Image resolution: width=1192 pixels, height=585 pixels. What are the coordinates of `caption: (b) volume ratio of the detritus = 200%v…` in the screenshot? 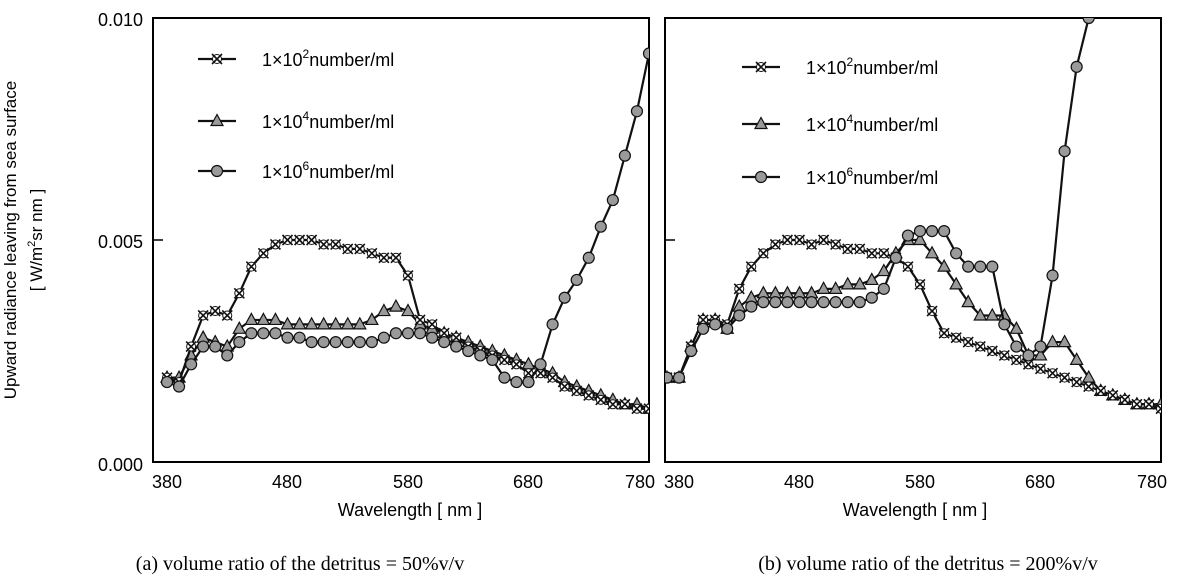 It's located at (928, 564).